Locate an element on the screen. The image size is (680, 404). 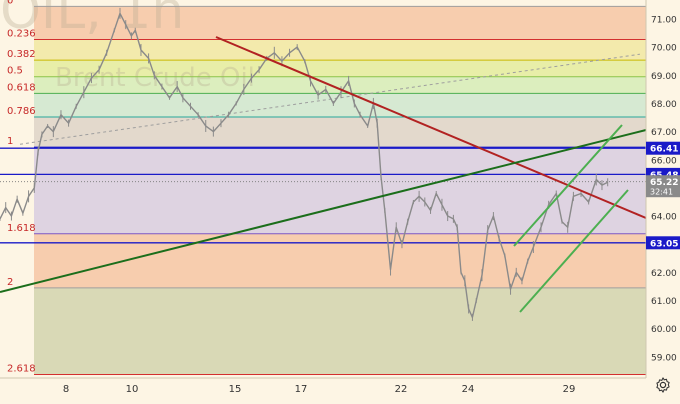
fib-label: 0.618 is located at coordinates (21, 87).